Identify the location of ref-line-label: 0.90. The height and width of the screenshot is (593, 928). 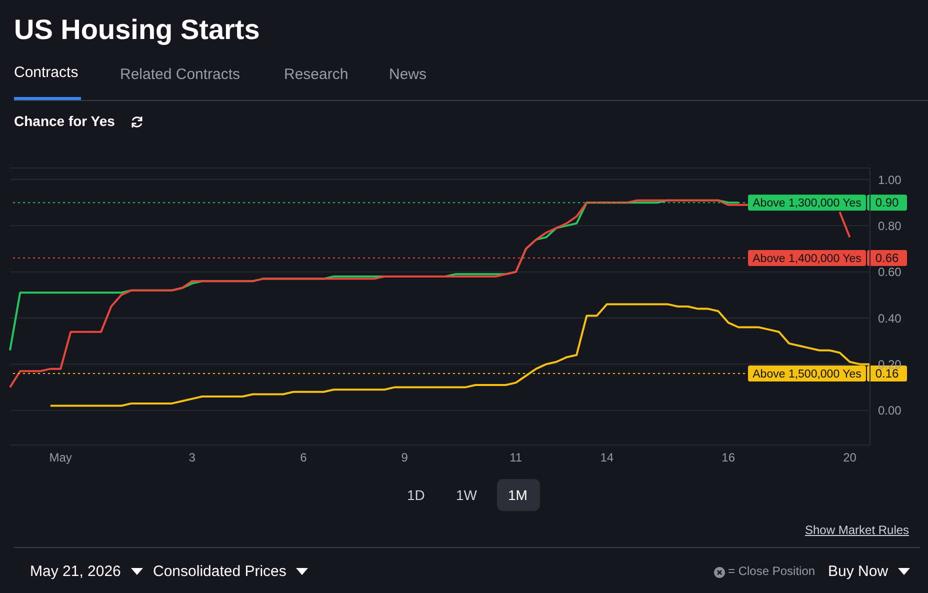
(887, 203).